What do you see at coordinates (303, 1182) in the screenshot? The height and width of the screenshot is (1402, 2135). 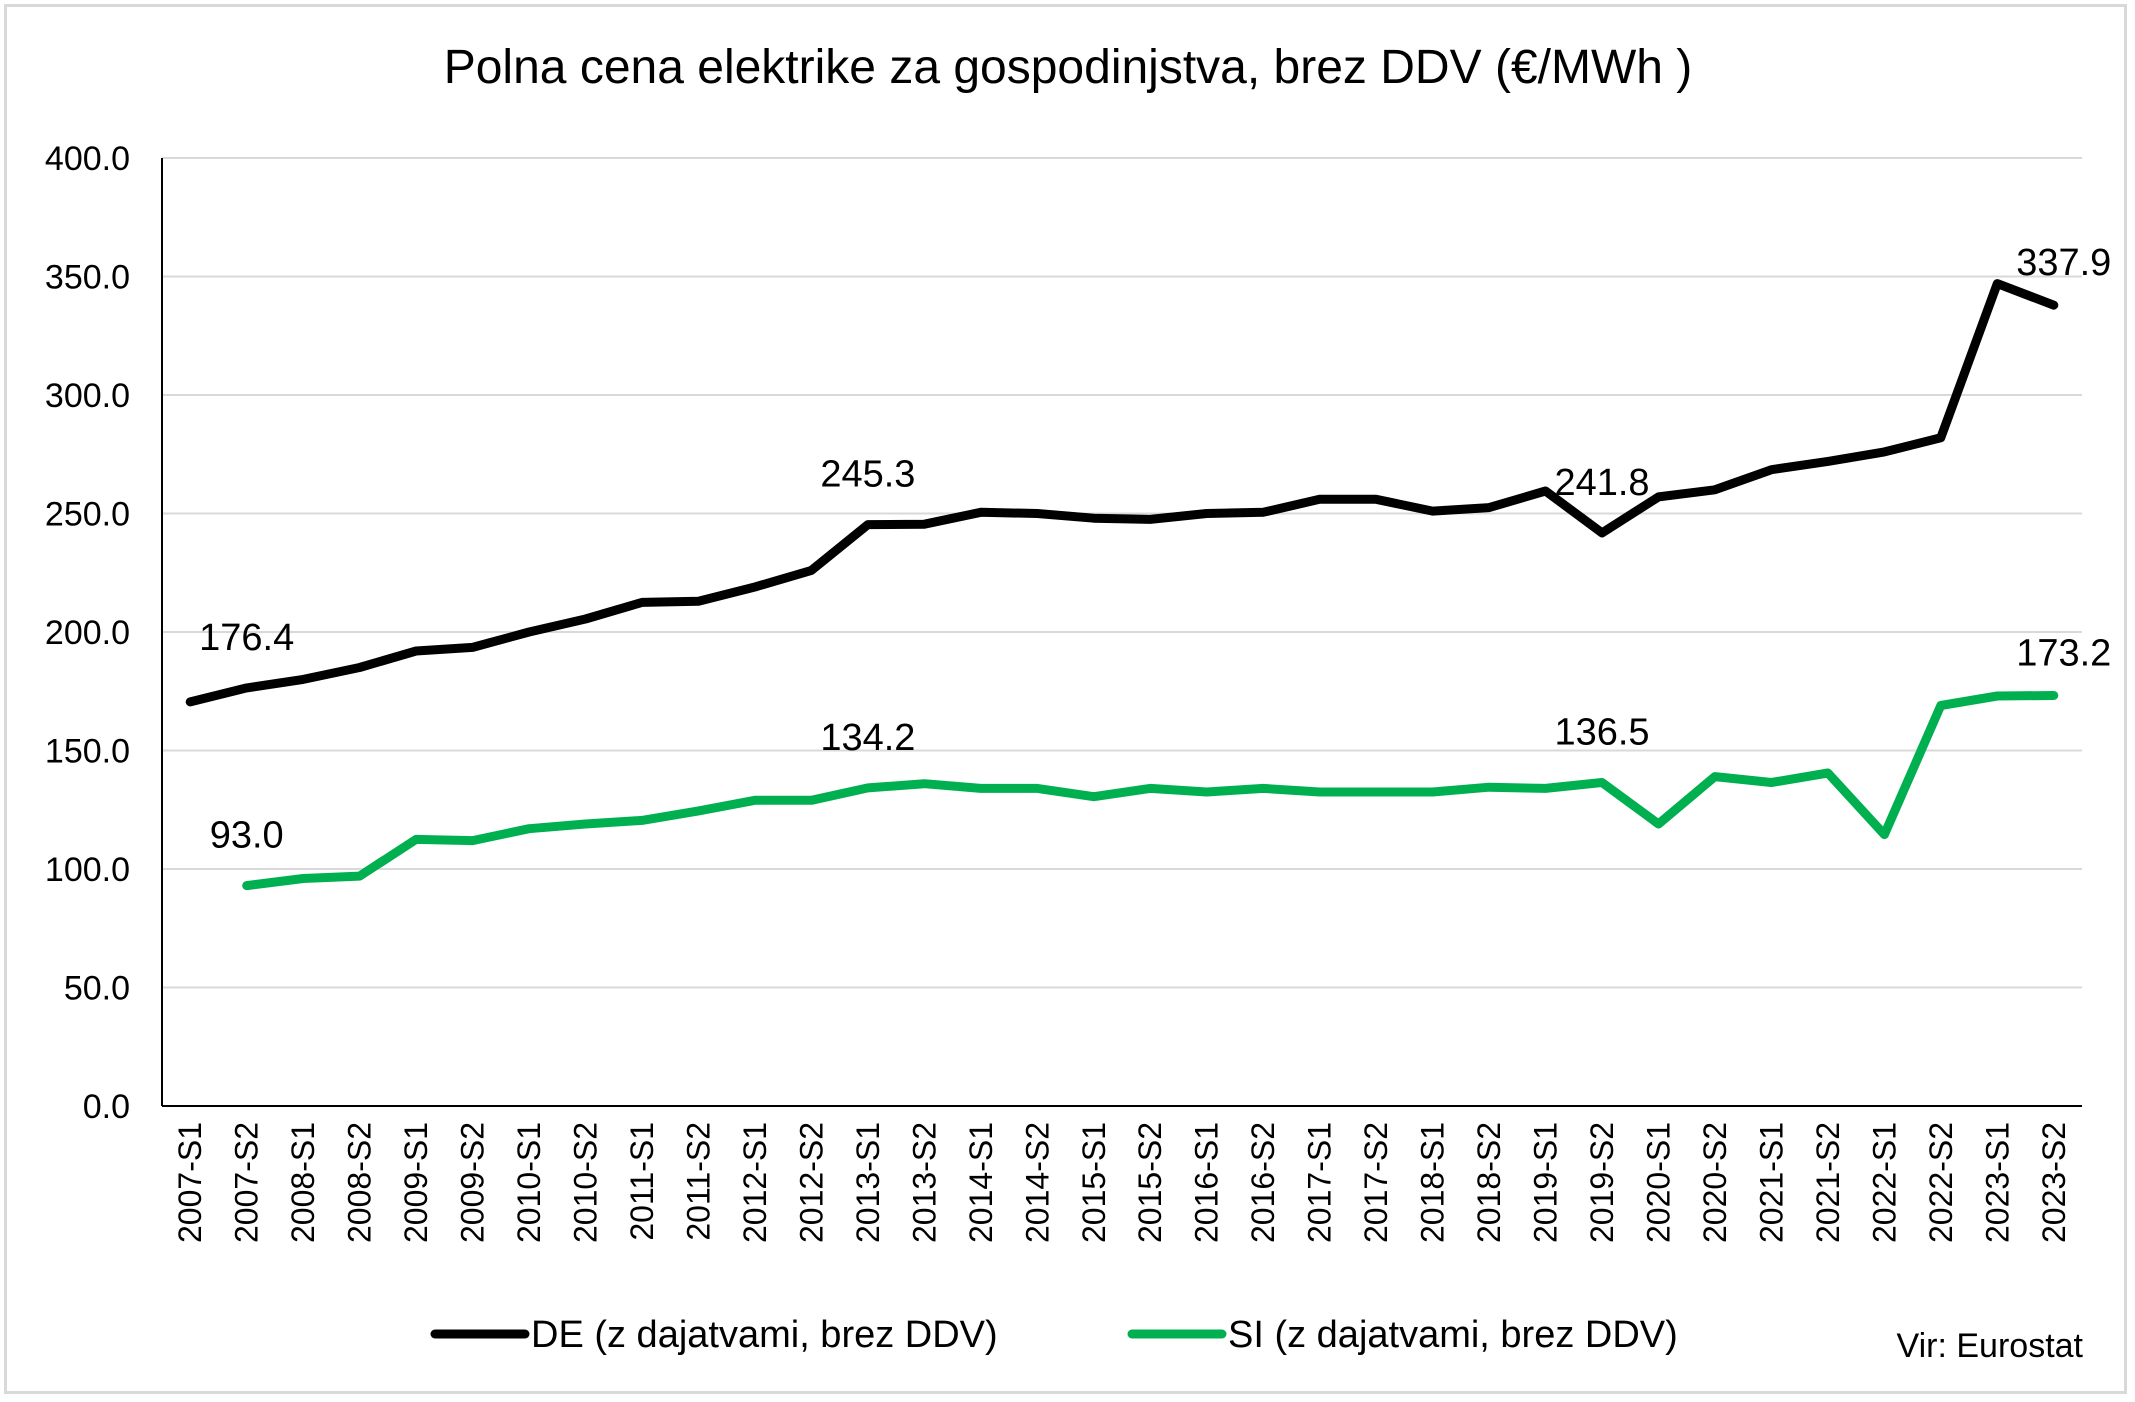 I see `x-tick-label: 2008-S1` at bounding box center [303, 1182].